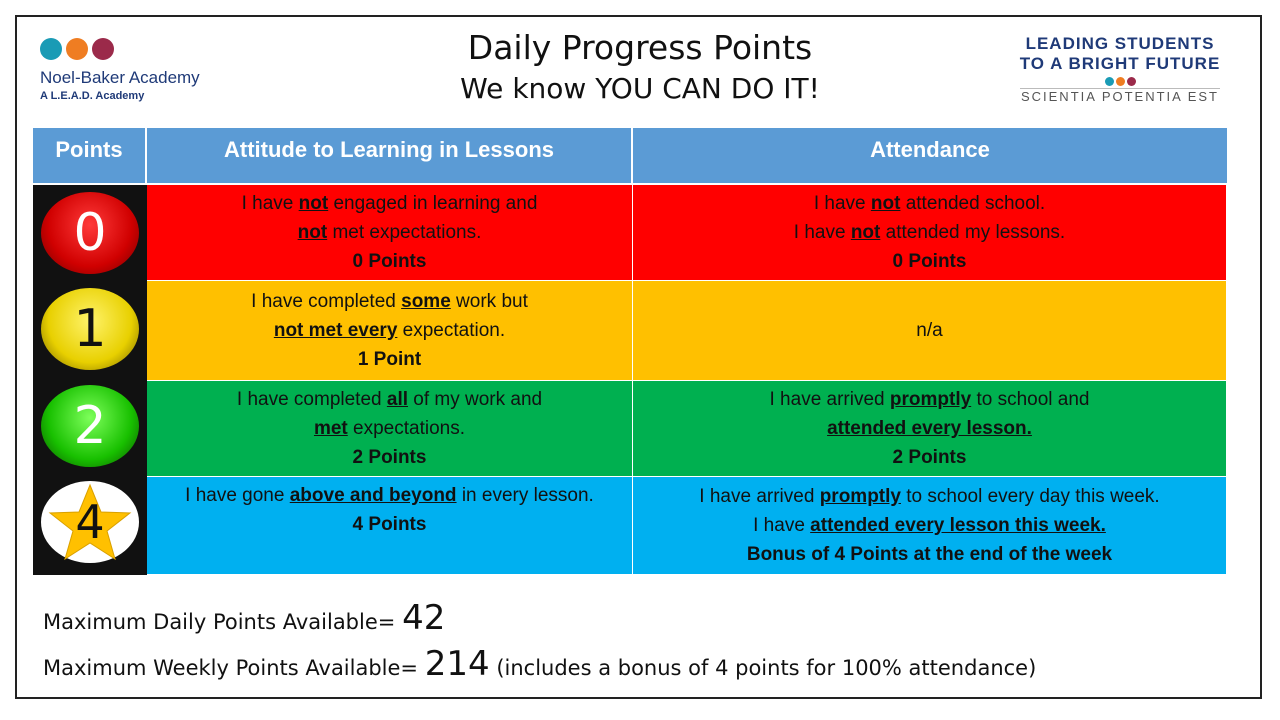  I want to click on motto-line-1: LEADING STUDENTS, so click(1120, 43).